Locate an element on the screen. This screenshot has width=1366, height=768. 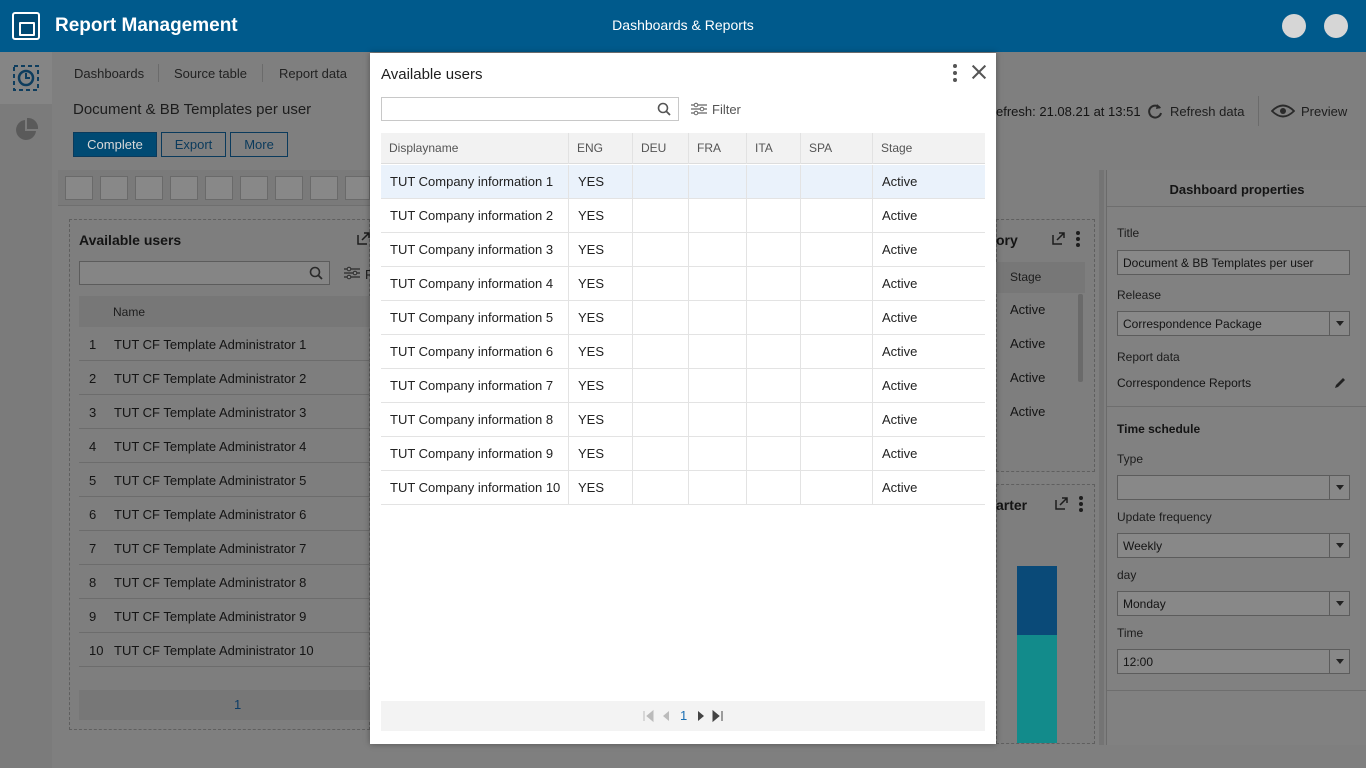
app-logo-icon is located at coordinates (26, 26).